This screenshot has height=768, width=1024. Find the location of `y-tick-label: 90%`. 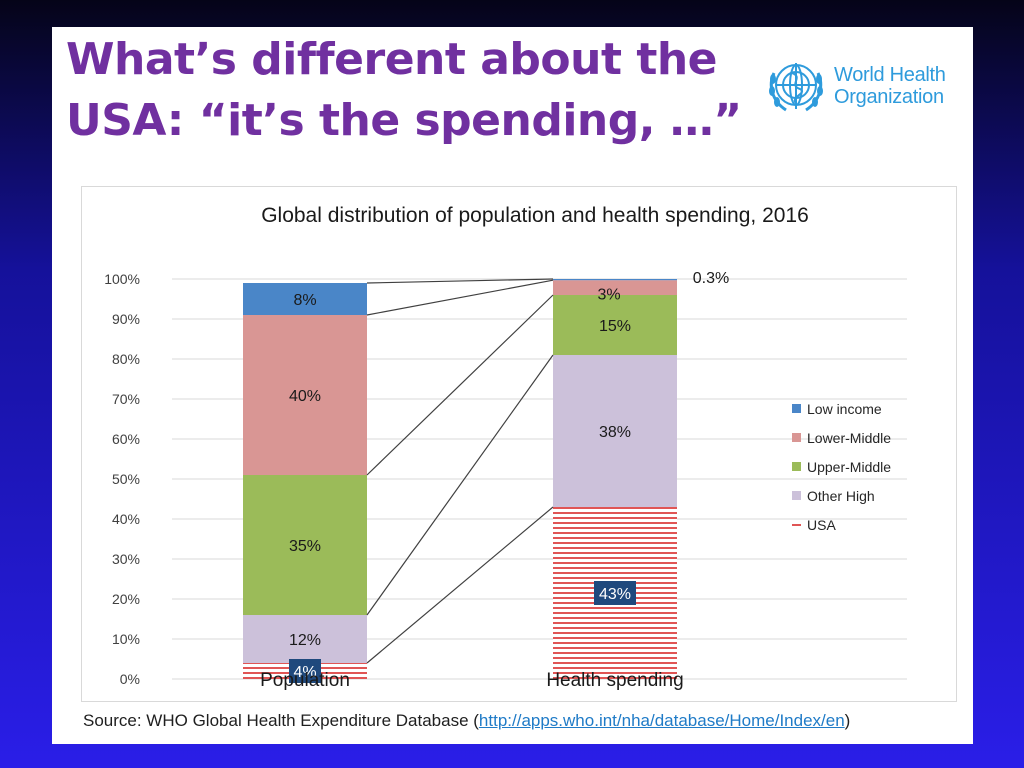

y-tick-label: 90% is located at coordinates (126, 319).